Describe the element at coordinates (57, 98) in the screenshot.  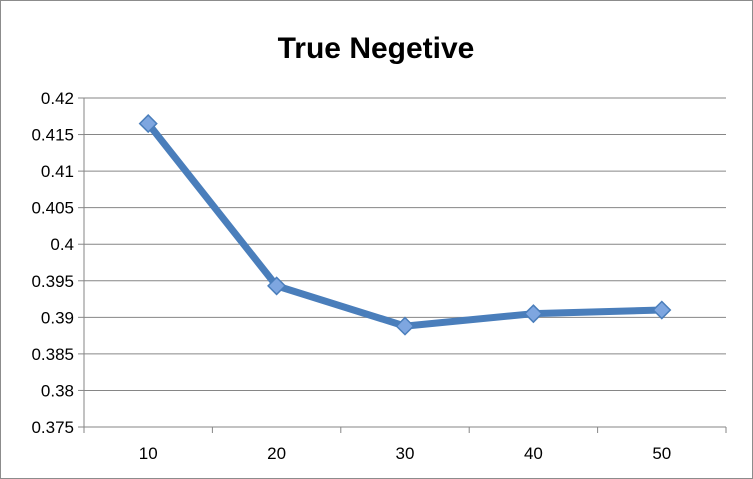
I see `y-tick-label: 0.42` at that location.